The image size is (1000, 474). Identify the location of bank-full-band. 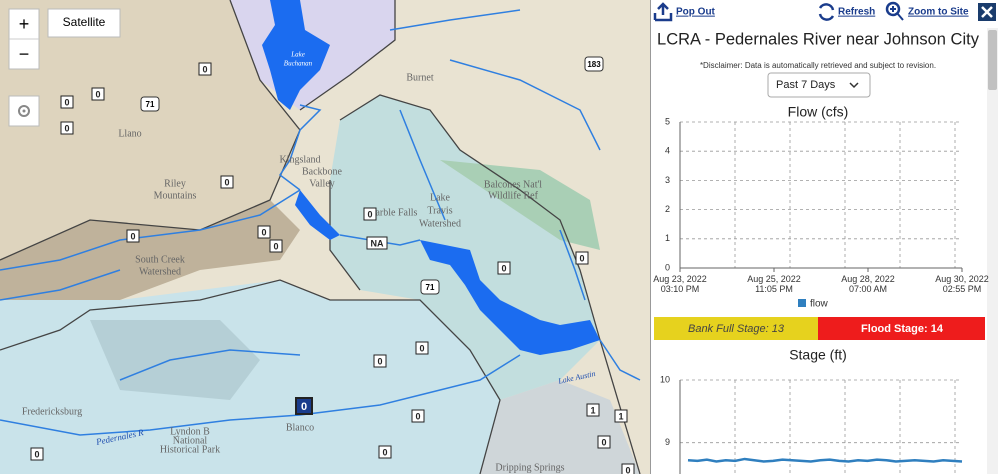
(736, 328).